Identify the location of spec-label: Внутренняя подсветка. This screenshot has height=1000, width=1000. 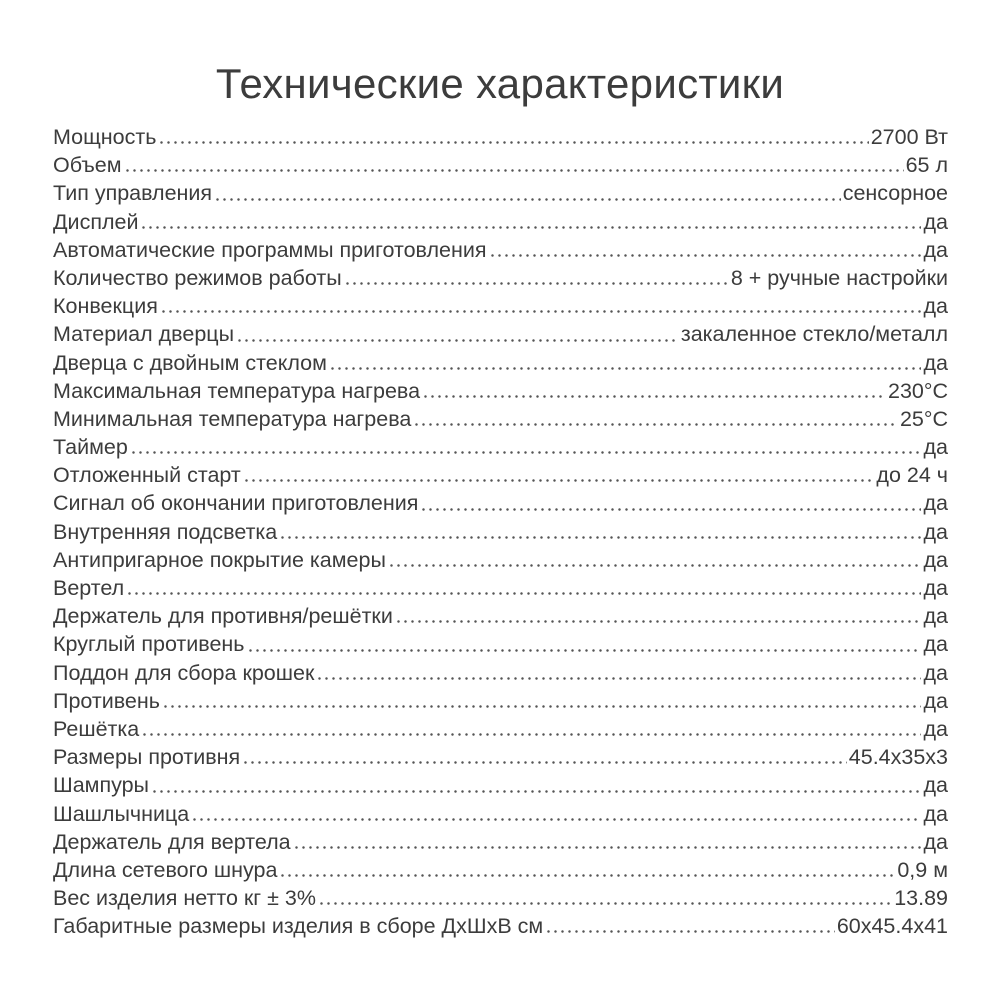
(165, 531).